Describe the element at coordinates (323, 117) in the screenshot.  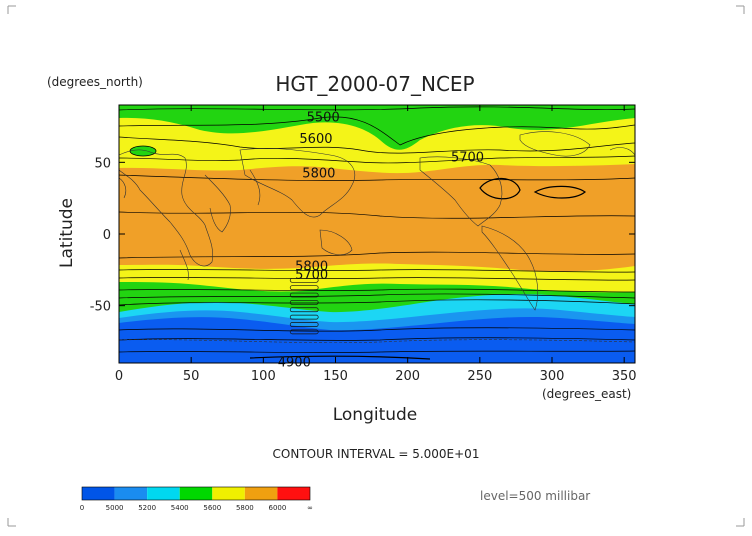
I see `contour-label: 5500` at that location.